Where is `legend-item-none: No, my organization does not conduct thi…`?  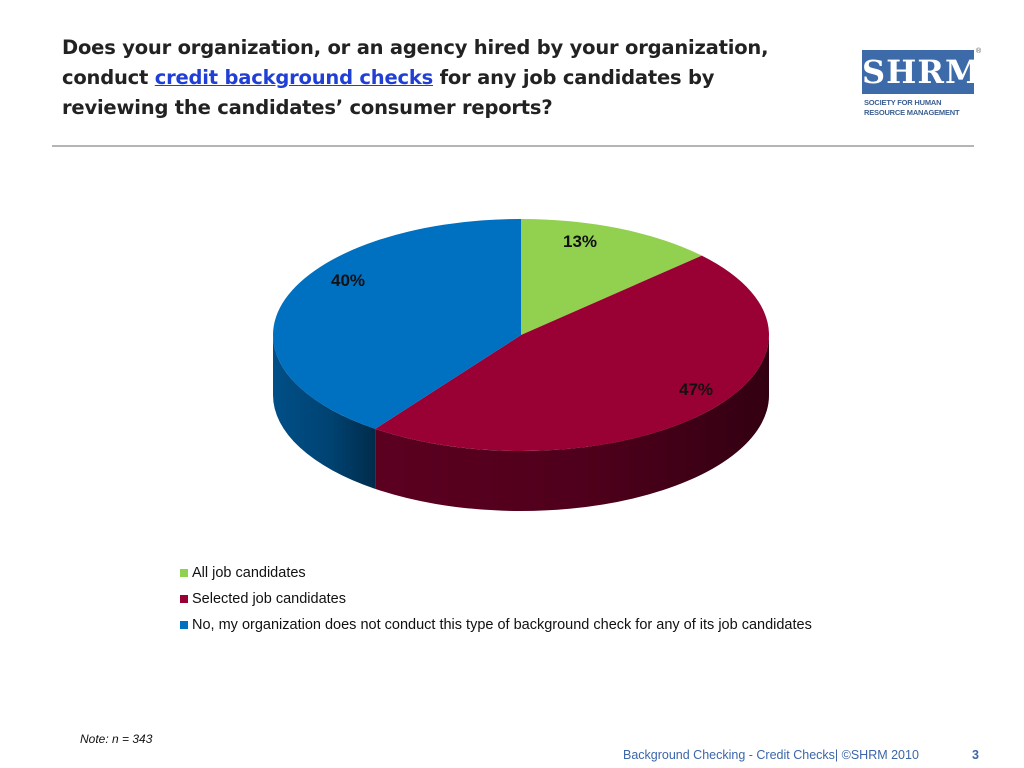 legend-item-none: No, my organization does not conduct thi… is located at coordinates (496, 625).